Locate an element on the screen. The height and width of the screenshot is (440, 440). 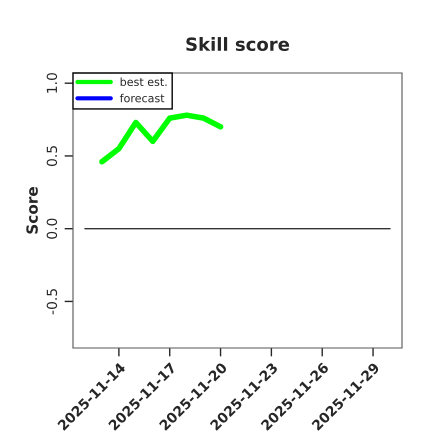
legend-label: best est. is located at coordinates (143, 81).